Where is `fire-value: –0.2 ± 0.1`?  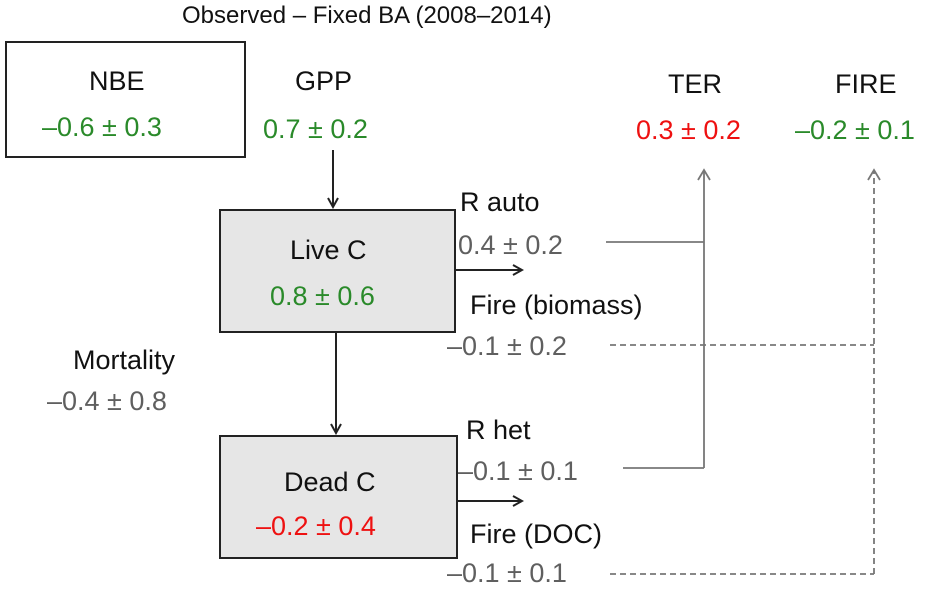
fire-value: –0.2 ± 0.1 is located at coordinates (855, 130).